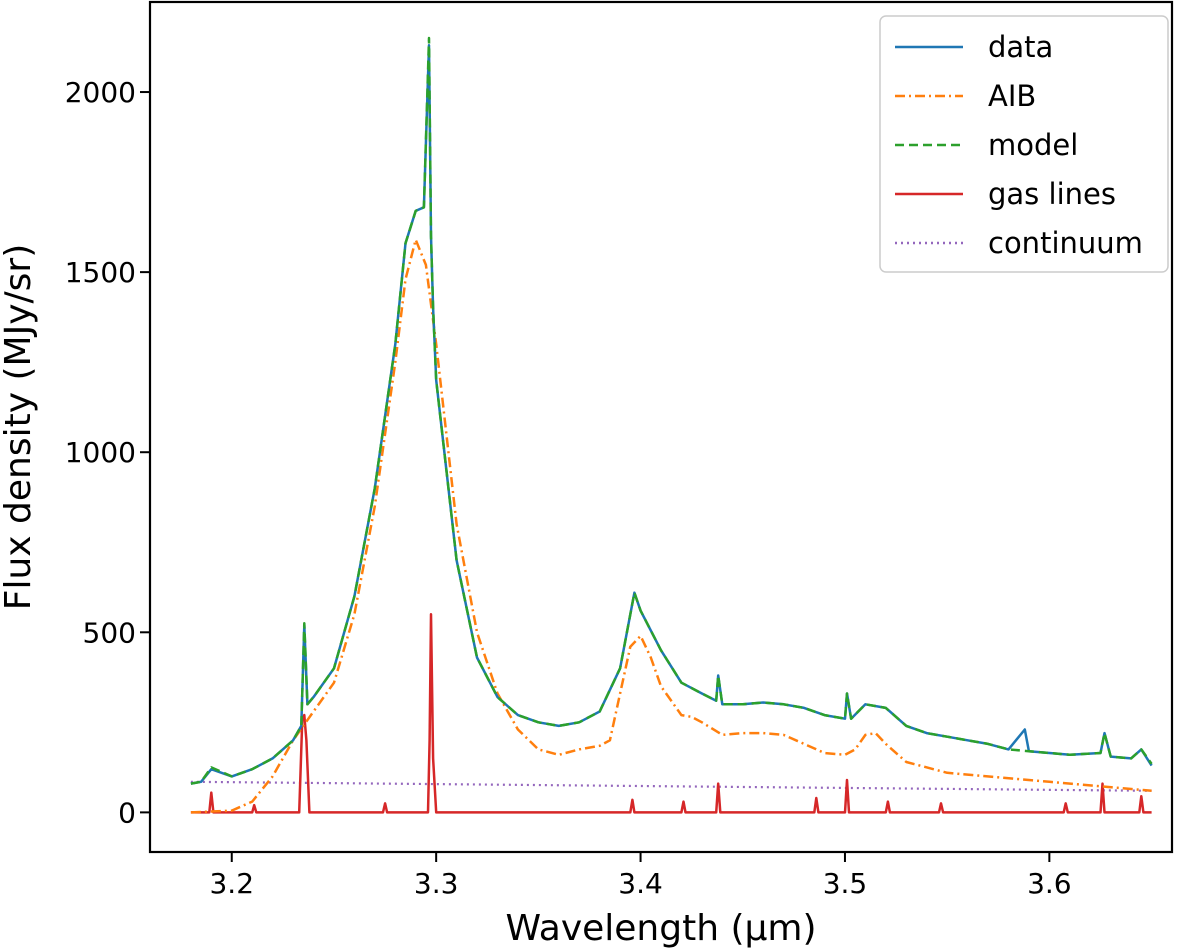 The height and width of the screenshot is (951, 1200). I want to click on legend-label-data: data, so click(1020, 47).